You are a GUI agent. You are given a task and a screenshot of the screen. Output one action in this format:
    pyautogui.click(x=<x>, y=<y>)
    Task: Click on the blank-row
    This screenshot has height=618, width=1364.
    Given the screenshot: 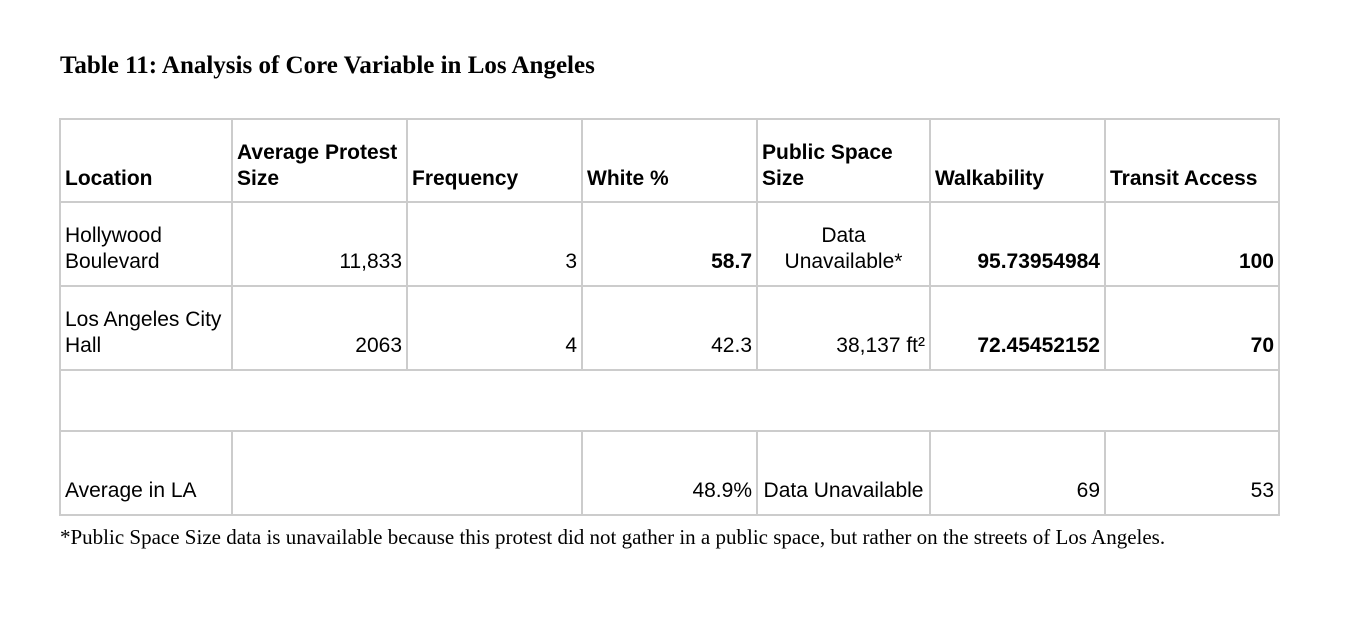 What is the action you would take?
    pyautogui.click(x=669, y=400)
    